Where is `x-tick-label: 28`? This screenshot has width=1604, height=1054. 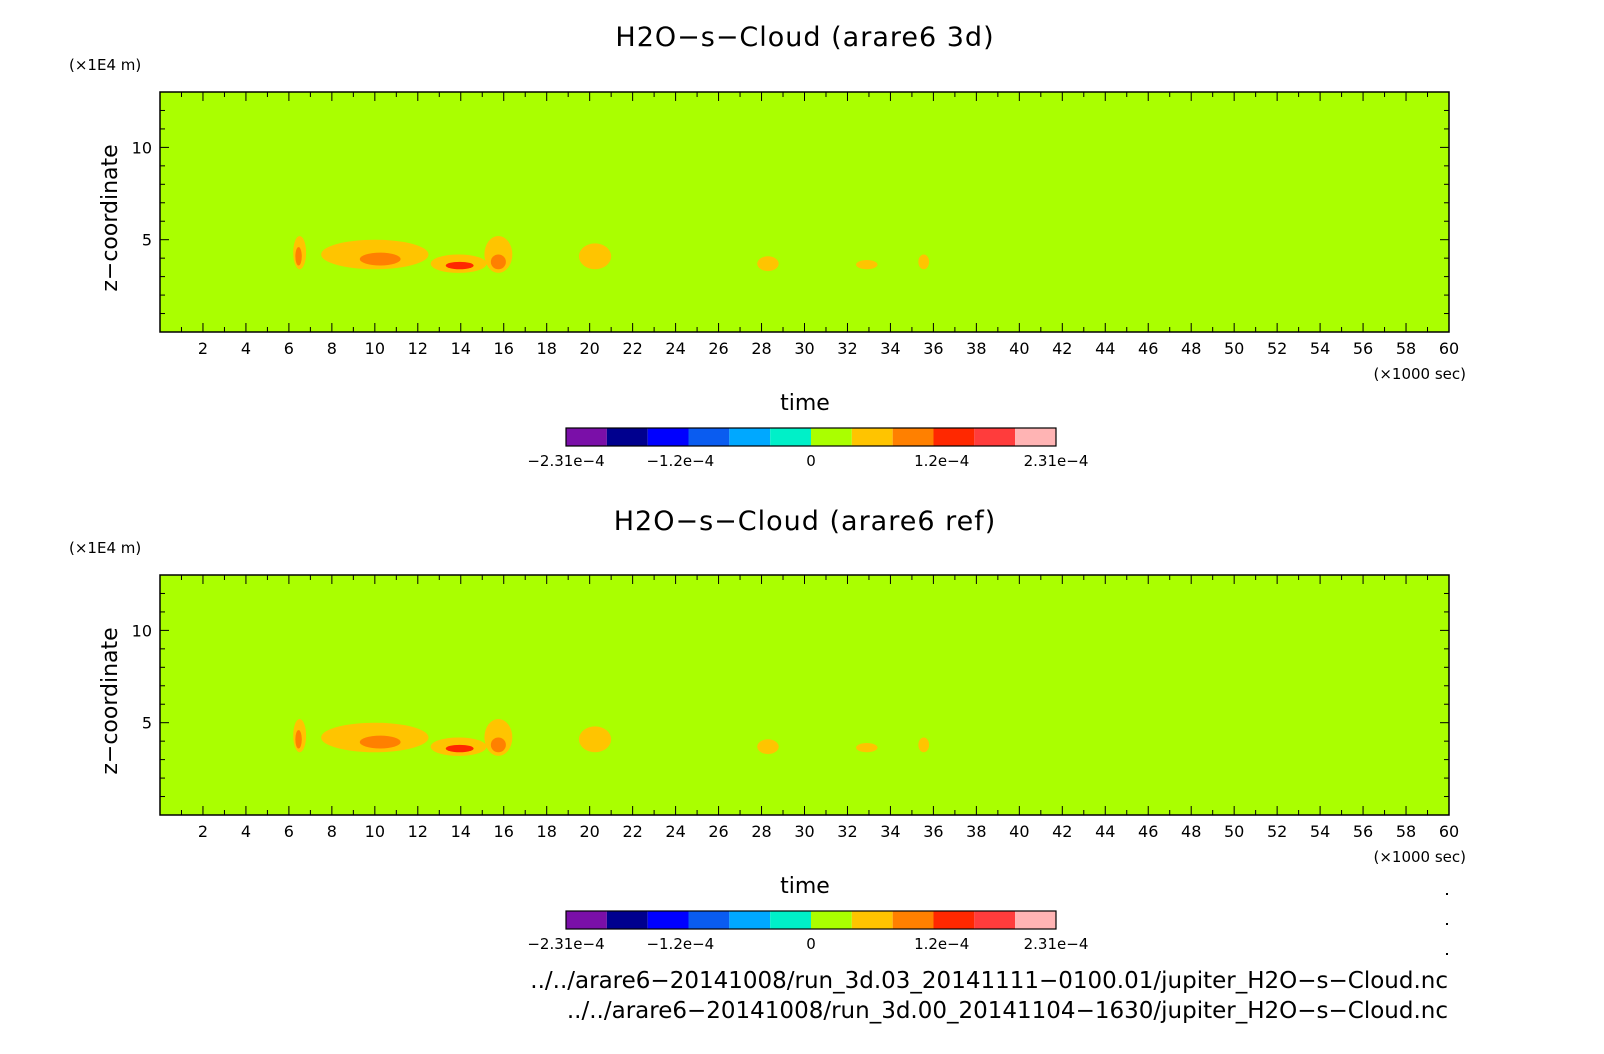 x-tick-label: 28 is located at coordinates (761, 348).